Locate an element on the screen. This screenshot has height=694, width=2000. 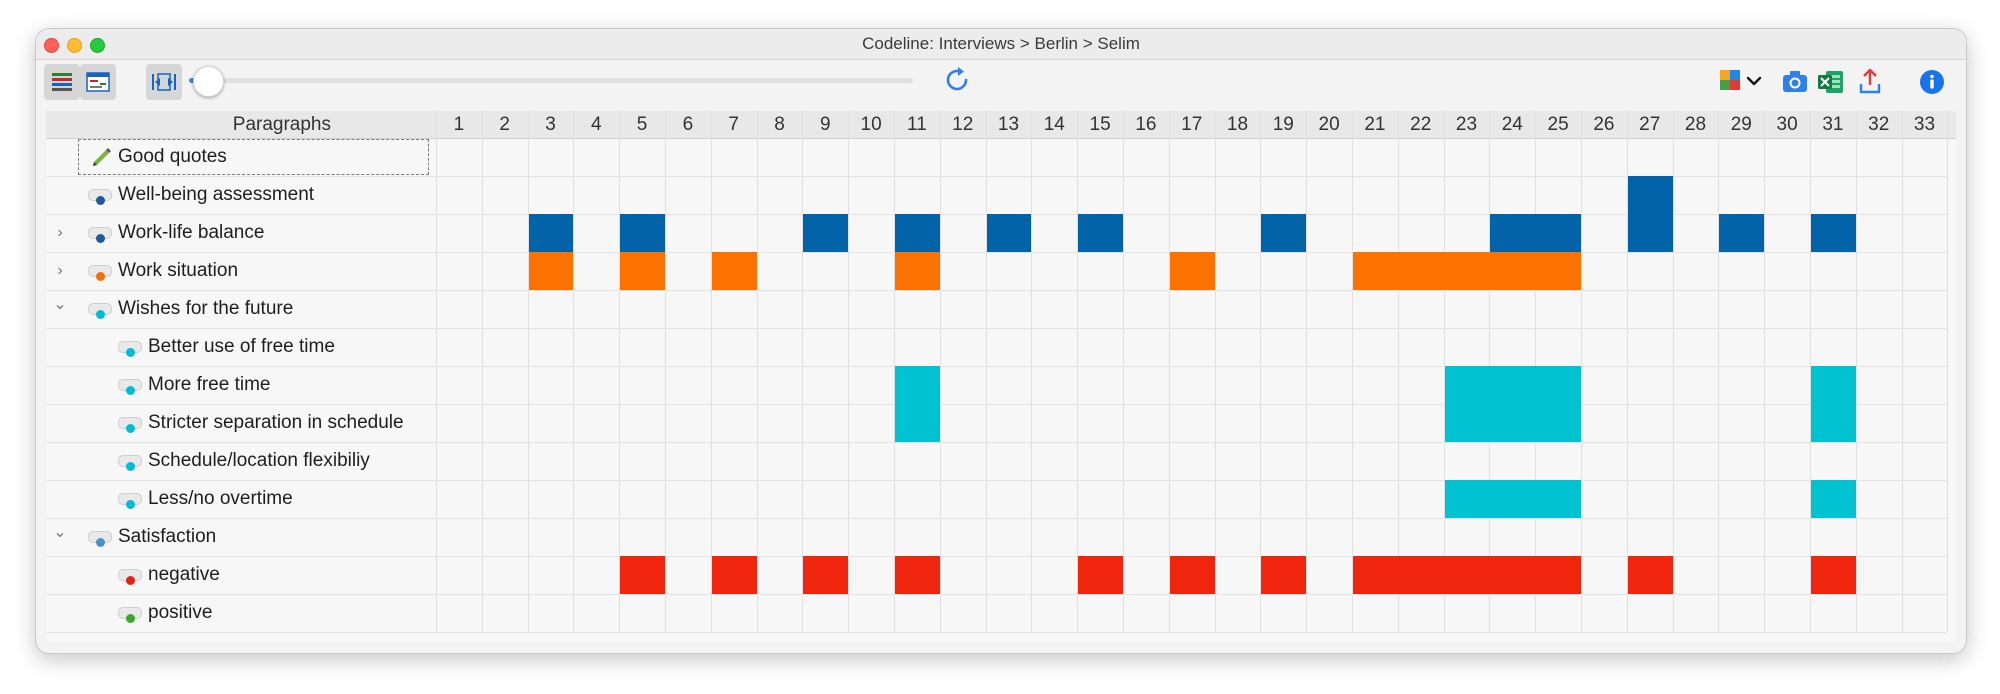
code-row: ⌄ Satisfaction is located at coordinates (196, 537).